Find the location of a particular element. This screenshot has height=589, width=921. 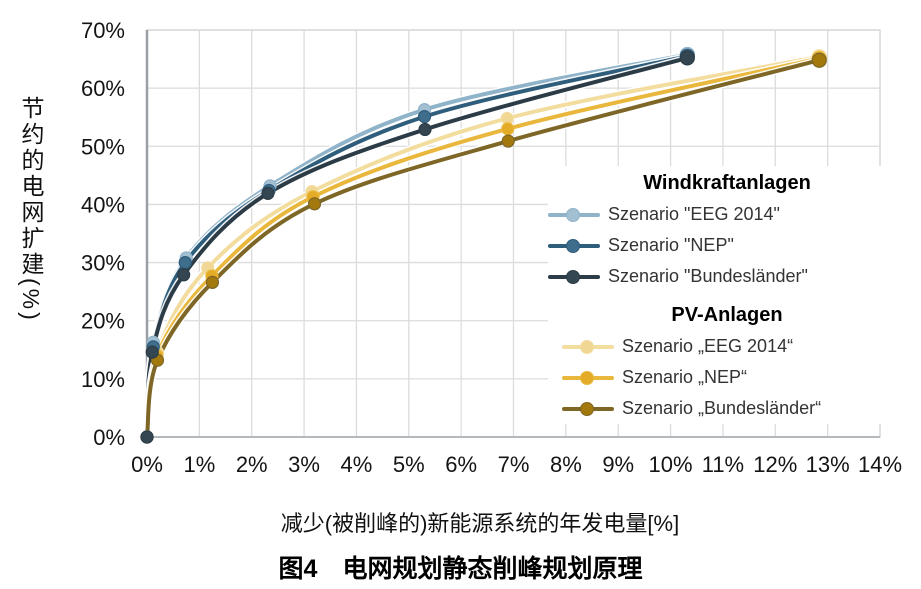

y-tick-label: 50% is located at coordinates (103, 146).